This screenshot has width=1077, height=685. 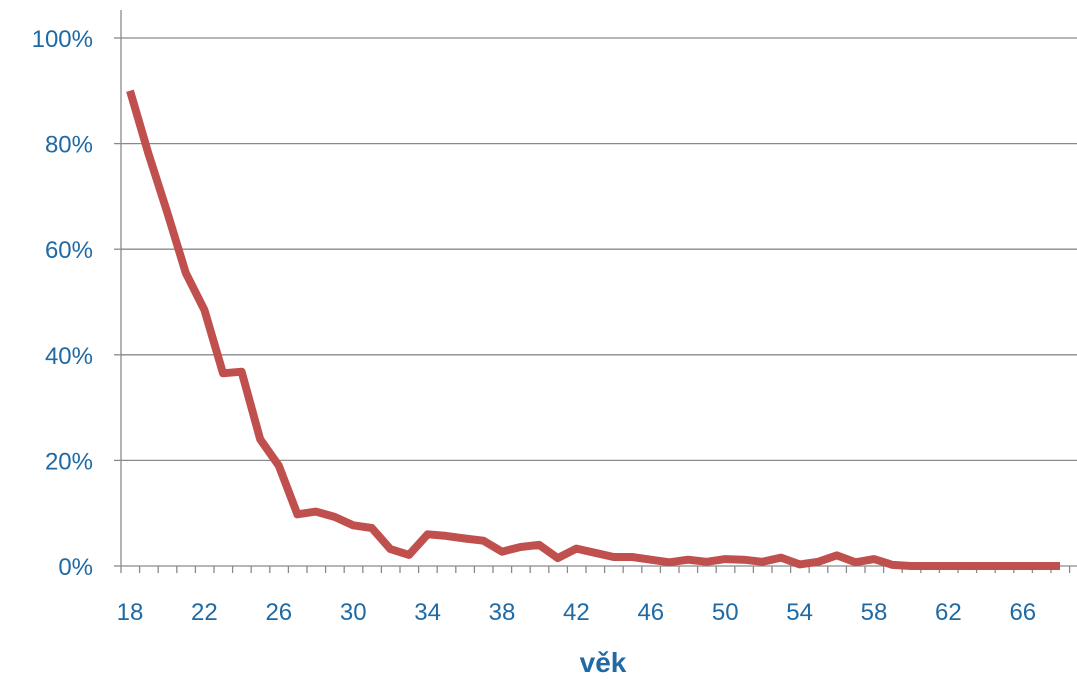 What do you see at coordinates (69, 250) in the screenshot?
I see `y-tick-label: 60%` at bounding box center [69, 250].